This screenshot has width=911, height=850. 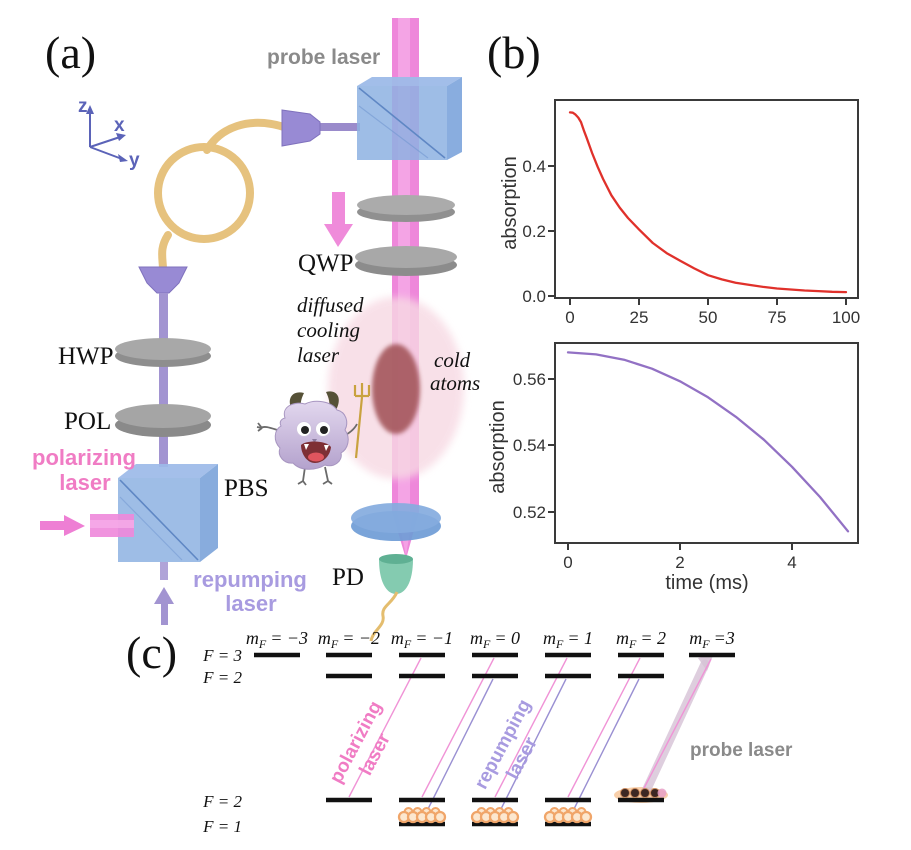 What do you see at coordinates (326, 263) in the screenshot?
I see `qwp-label: QWP` at bounding box center [326, 263].